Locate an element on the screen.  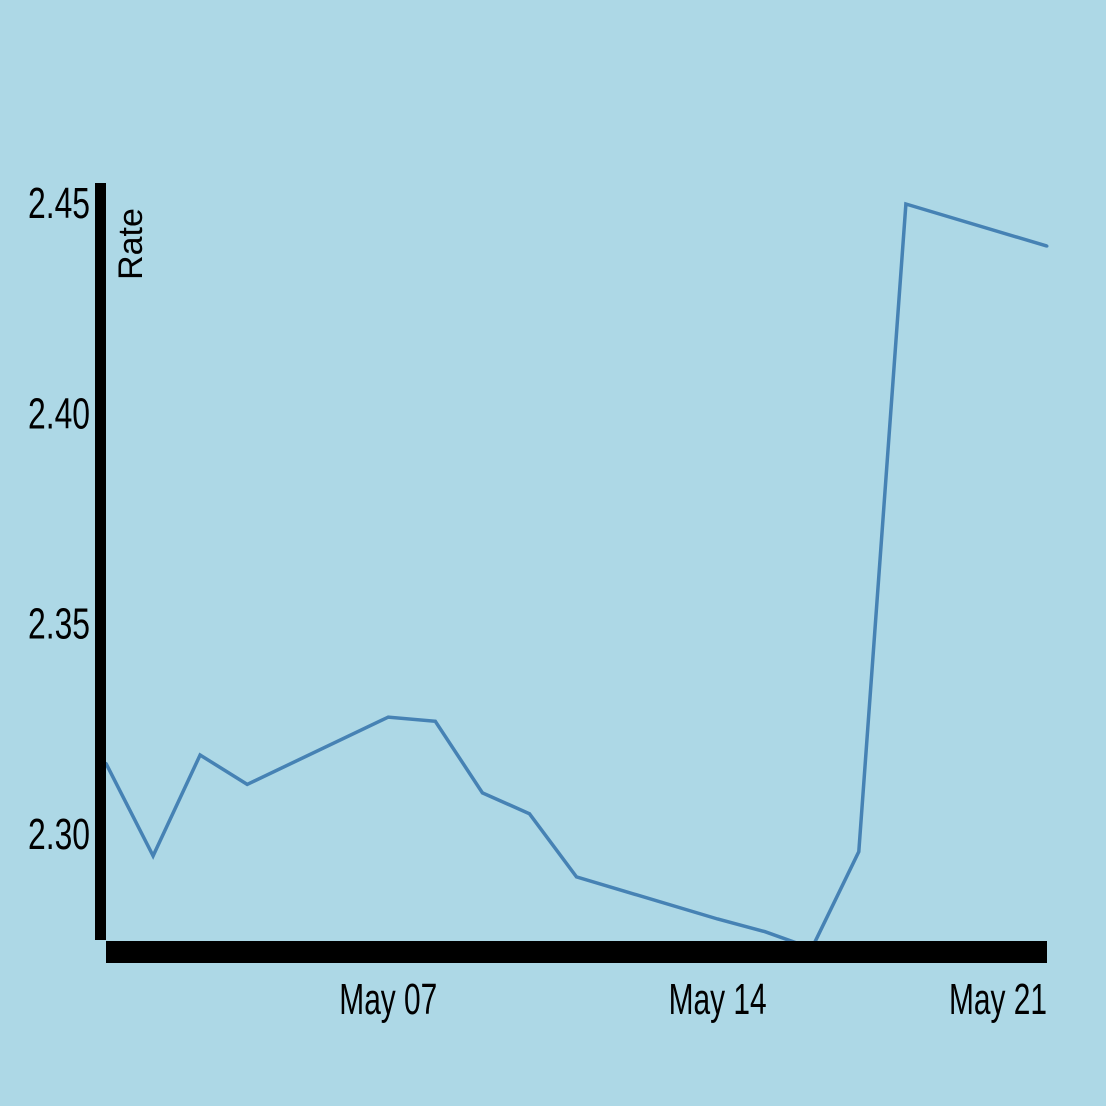
y-tick-label: 2.40 is located at coordinates (59, 413).